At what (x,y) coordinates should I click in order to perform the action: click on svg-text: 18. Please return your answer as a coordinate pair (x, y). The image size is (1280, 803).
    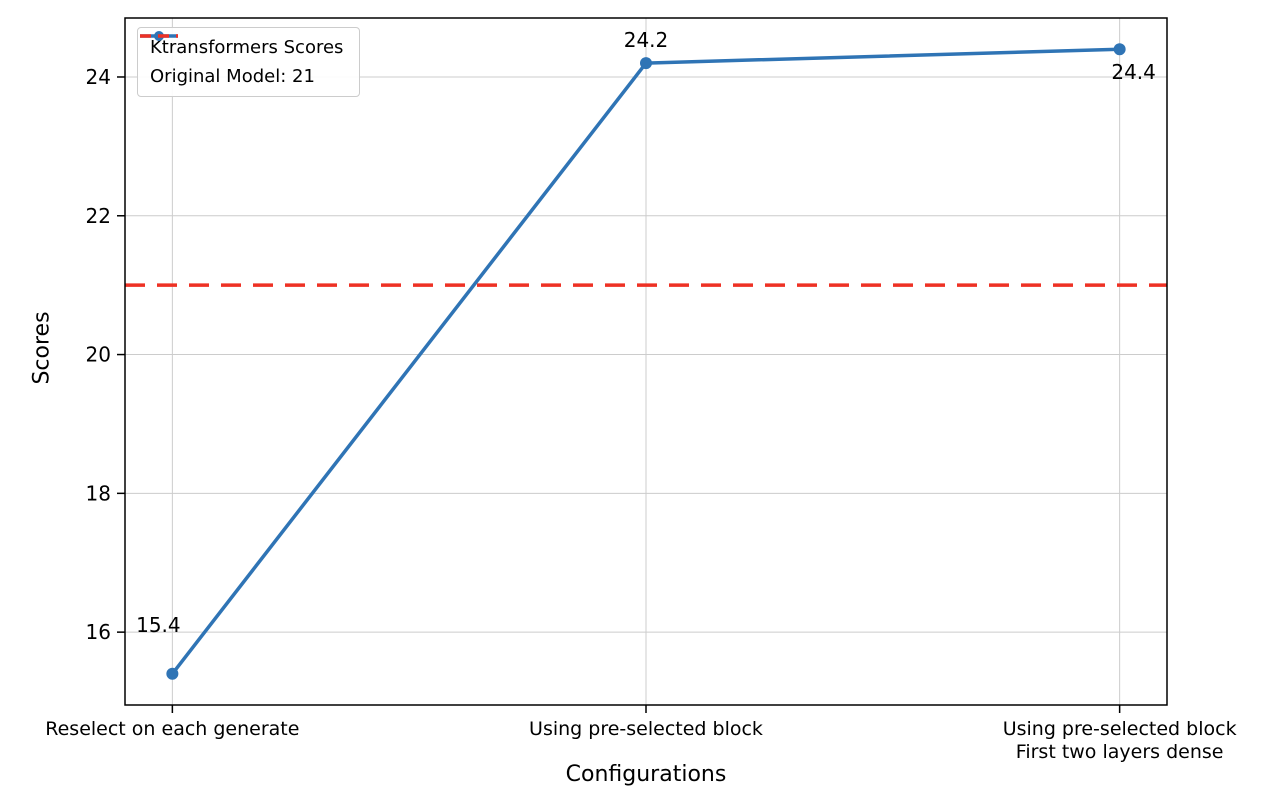
    Looking at the image, I should click on (98, 493).